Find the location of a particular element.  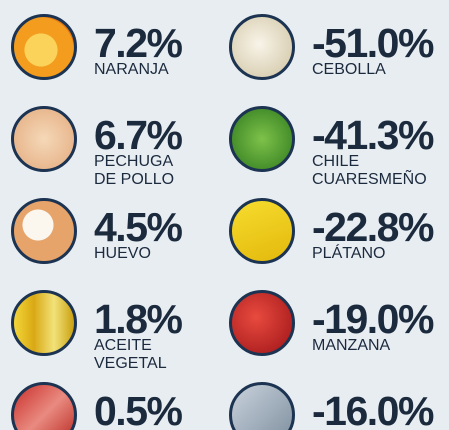

percent-change: 4.5% is located at coordinates (138, 227).